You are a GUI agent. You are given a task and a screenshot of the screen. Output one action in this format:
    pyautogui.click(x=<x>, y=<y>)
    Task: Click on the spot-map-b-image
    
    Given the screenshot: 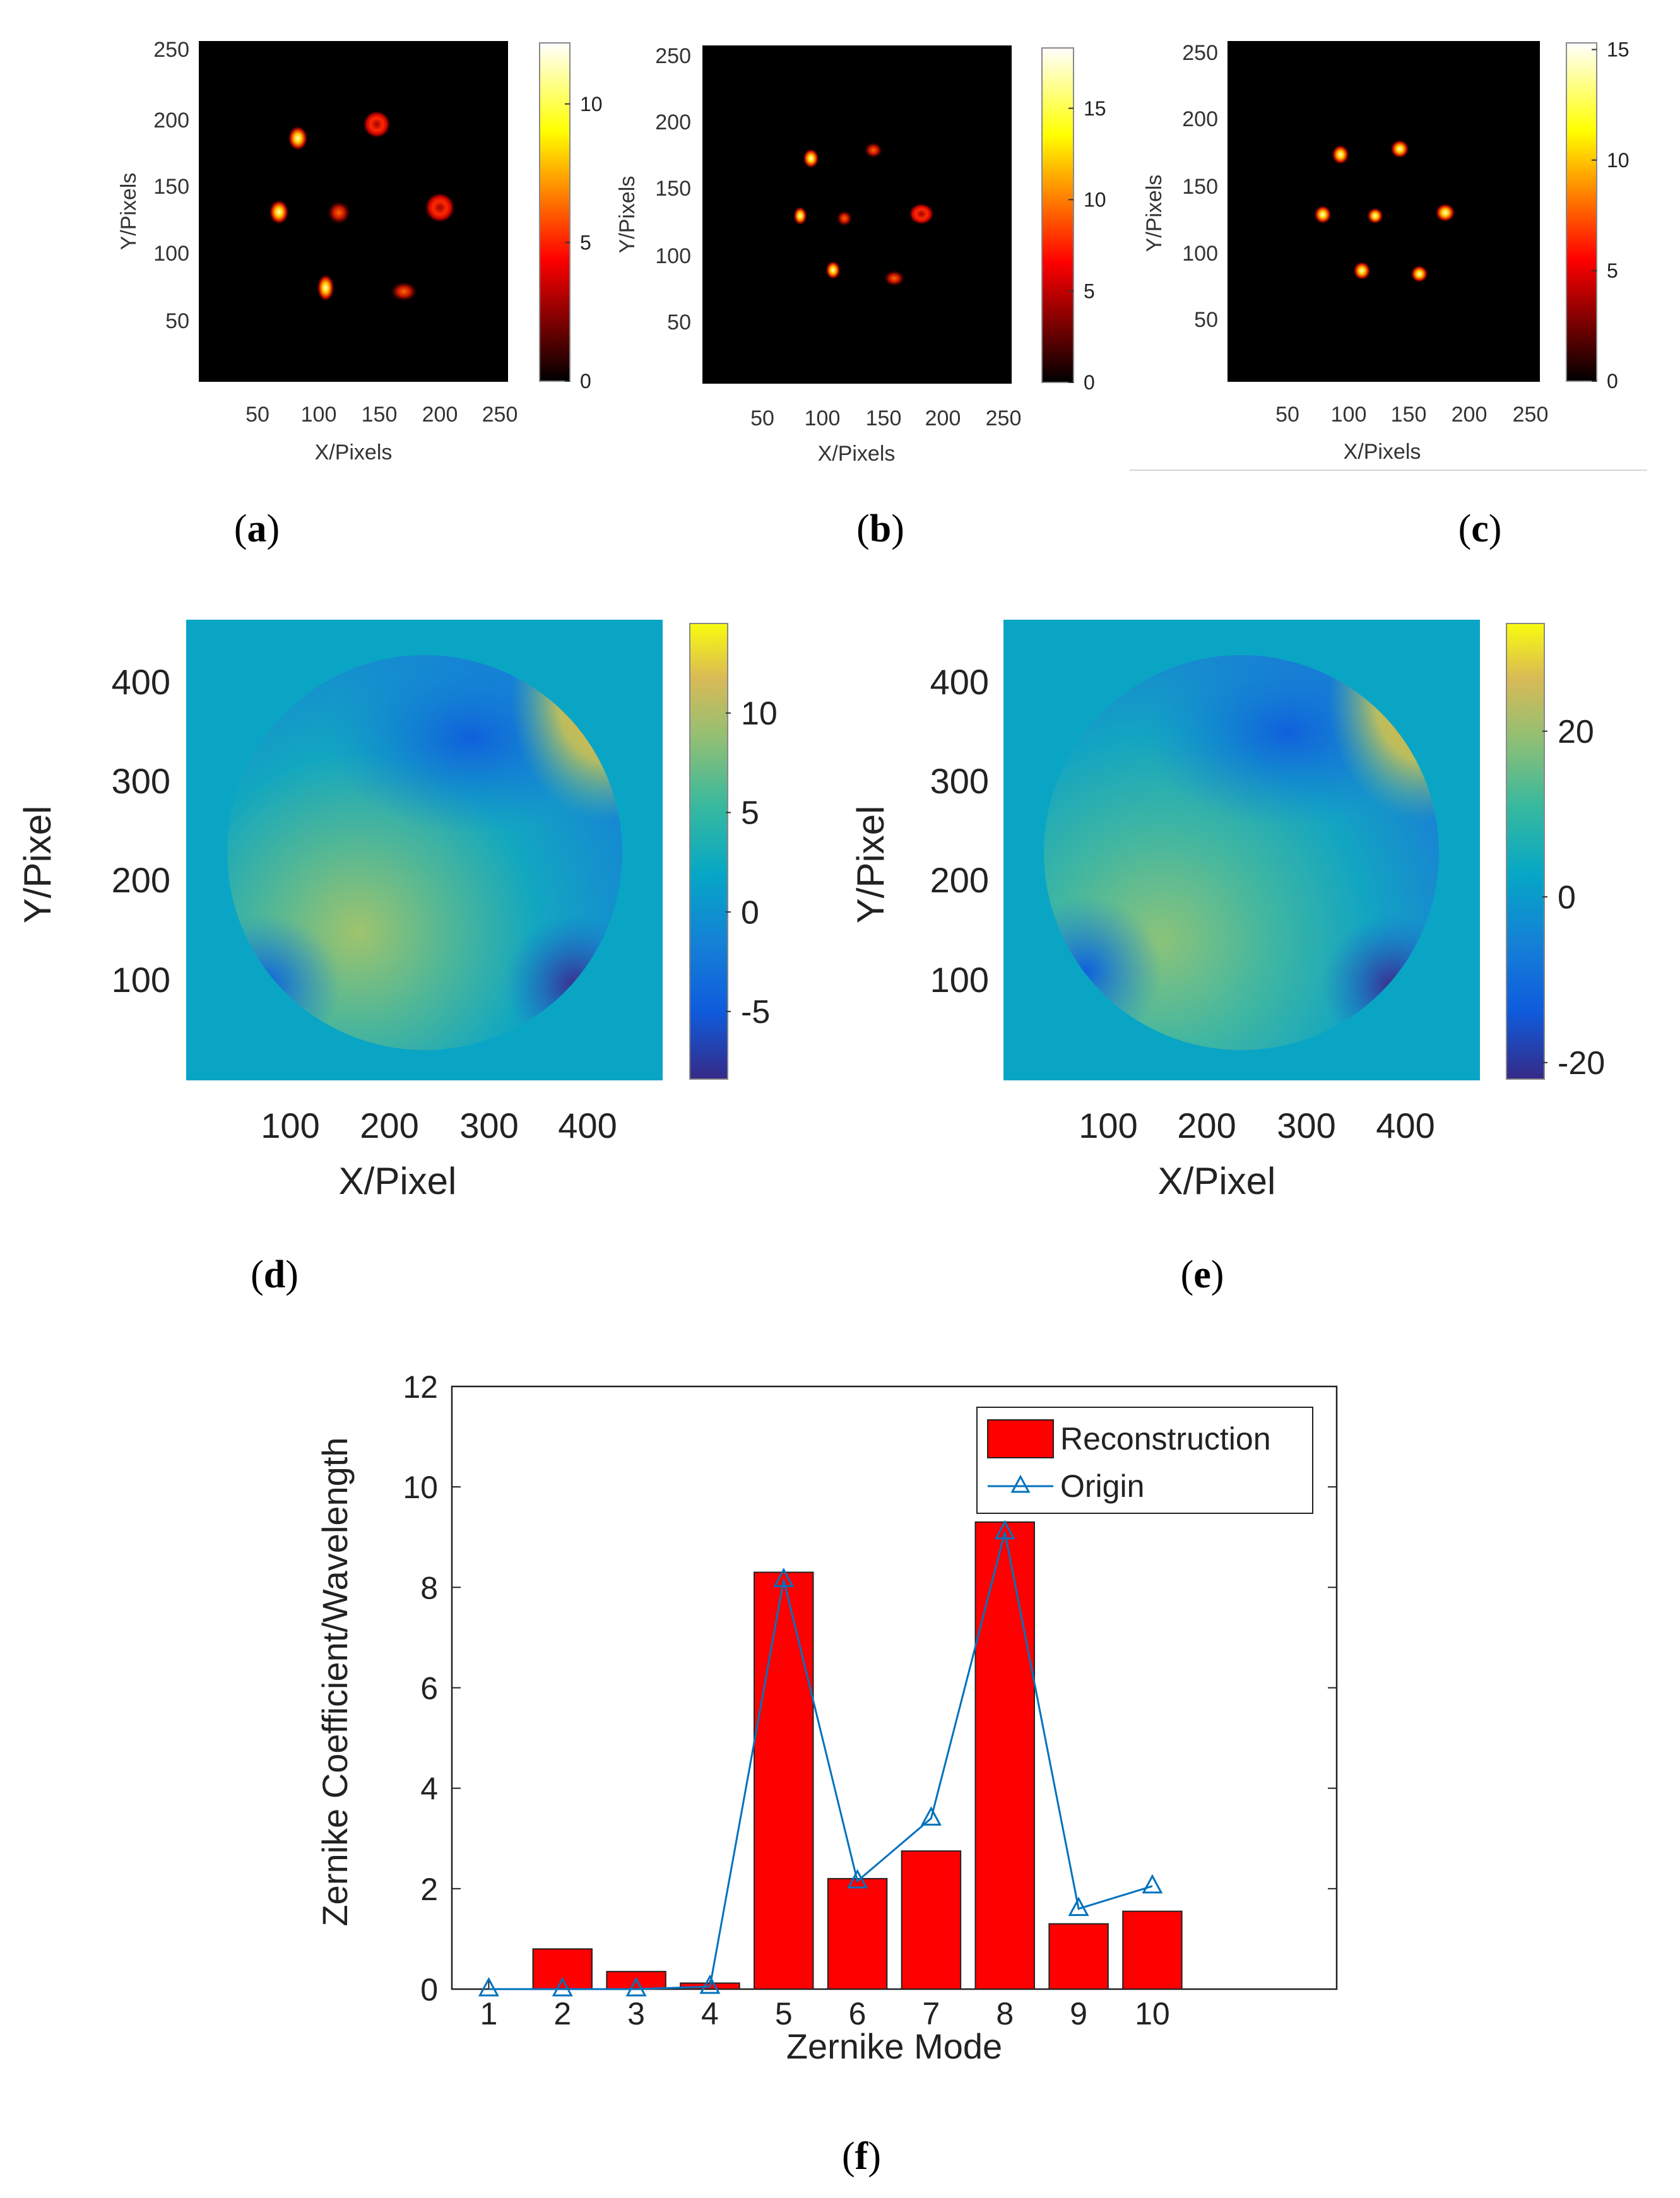 What is the action you would take?
    pyautogui.click(x=857, y=214)
    